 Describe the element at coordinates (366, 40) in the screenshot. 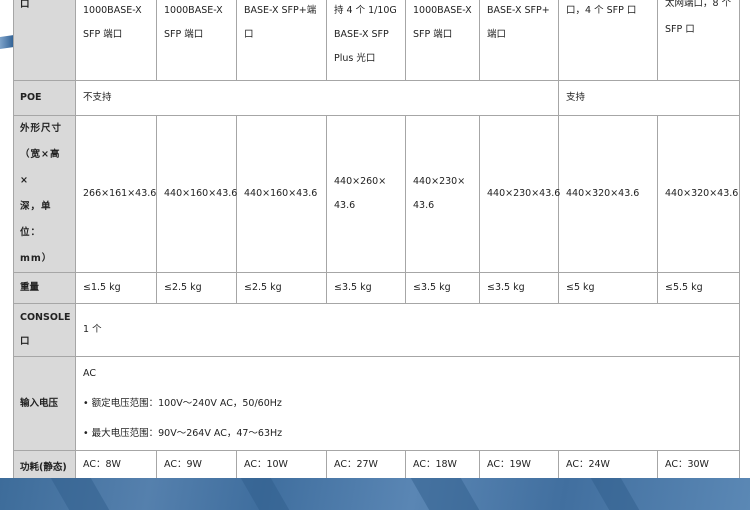

I see `cell: 持 4 个 1/10G BASE-X SFP Plus 光口` at that location.